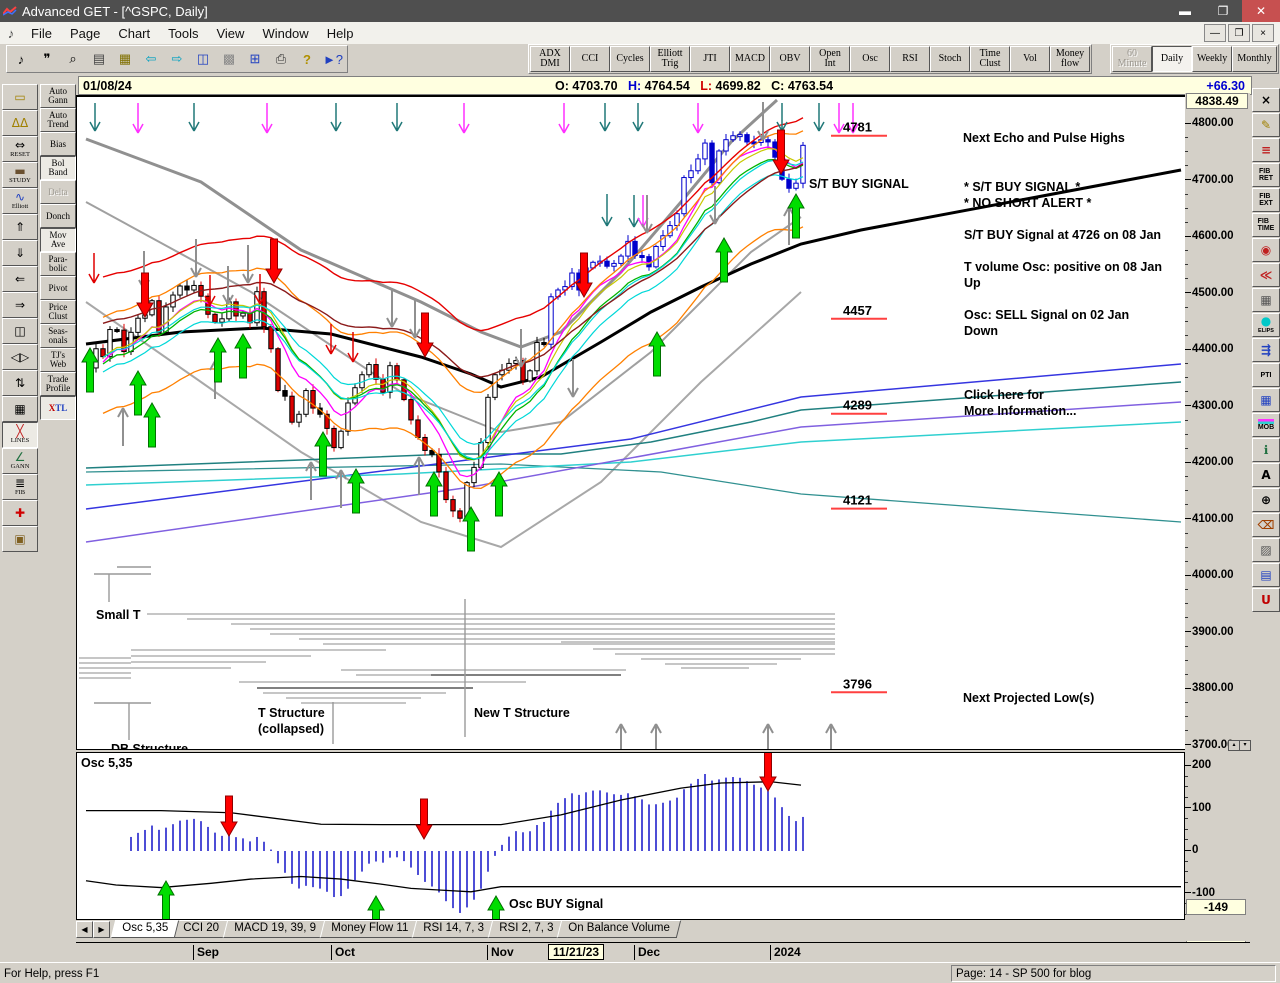 This screenshot has height=983, width=1280. Describe the element at coordinates (1266, 250) in the screenshot. I see `fib-circle-button: ◉` at that location.